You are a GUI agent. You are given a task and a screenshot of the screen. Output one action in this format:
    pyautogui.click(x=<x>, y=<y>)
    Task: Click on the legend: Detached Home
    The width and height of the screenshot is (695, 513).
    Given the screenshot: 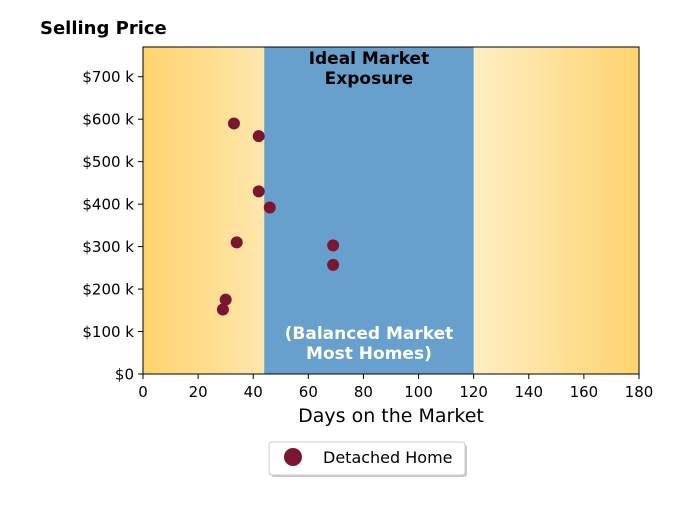 What is the action you would take?
    pyautogui.click(x=367, y=459)
    